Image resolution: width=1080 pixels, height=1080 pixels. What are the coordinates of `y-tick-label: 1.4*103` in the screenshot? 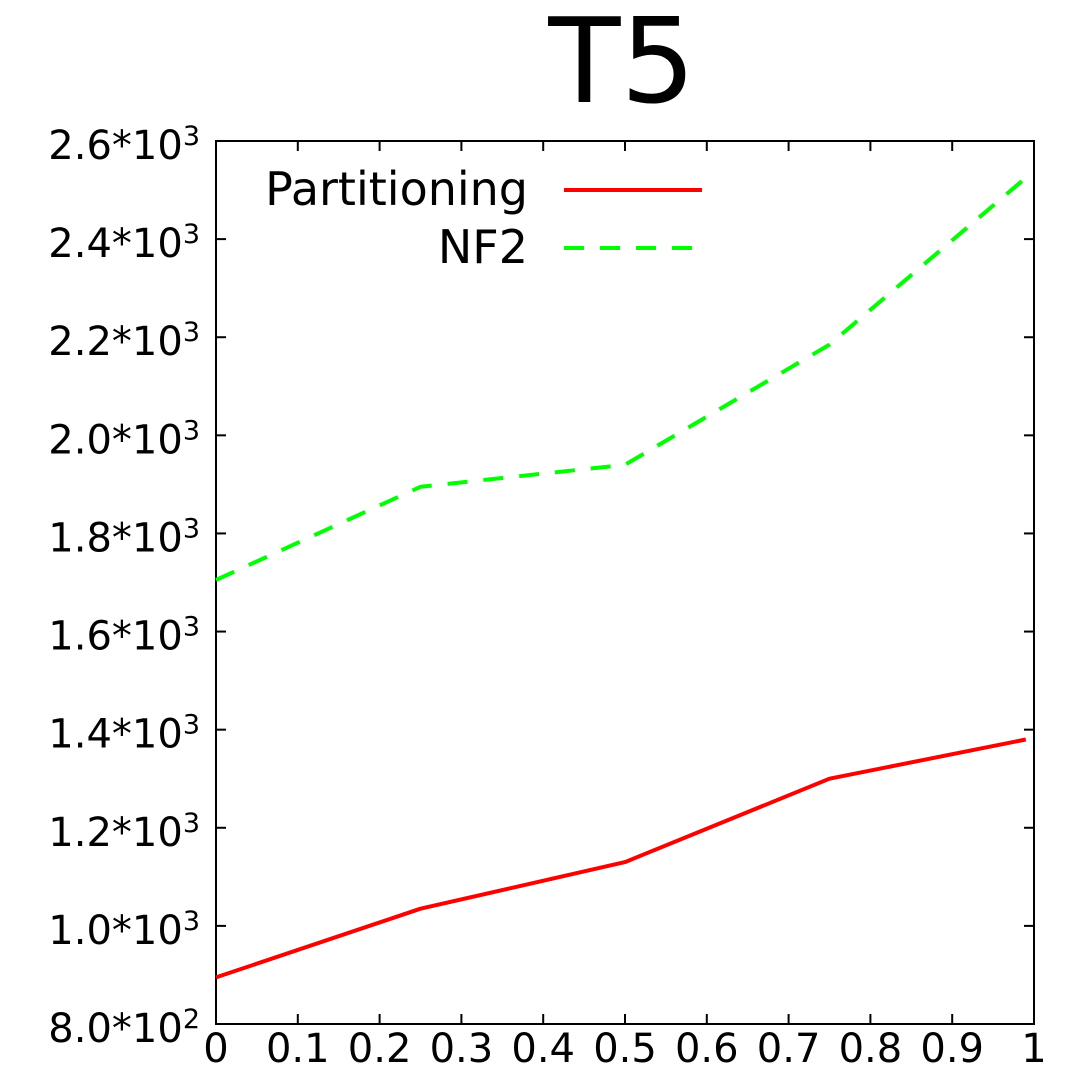 It's located at (124, 734).